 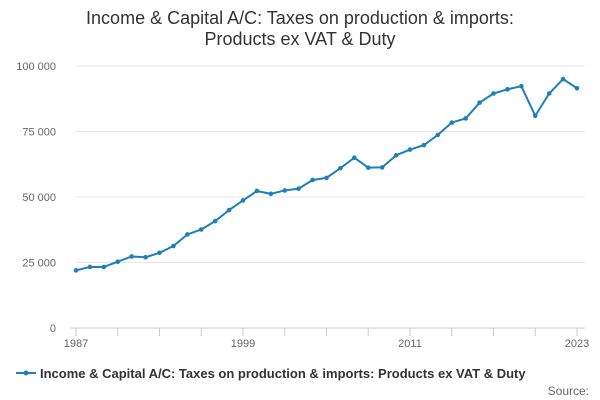 I want to click on y-tick-label: 50 000, so click(x=39, y=198).